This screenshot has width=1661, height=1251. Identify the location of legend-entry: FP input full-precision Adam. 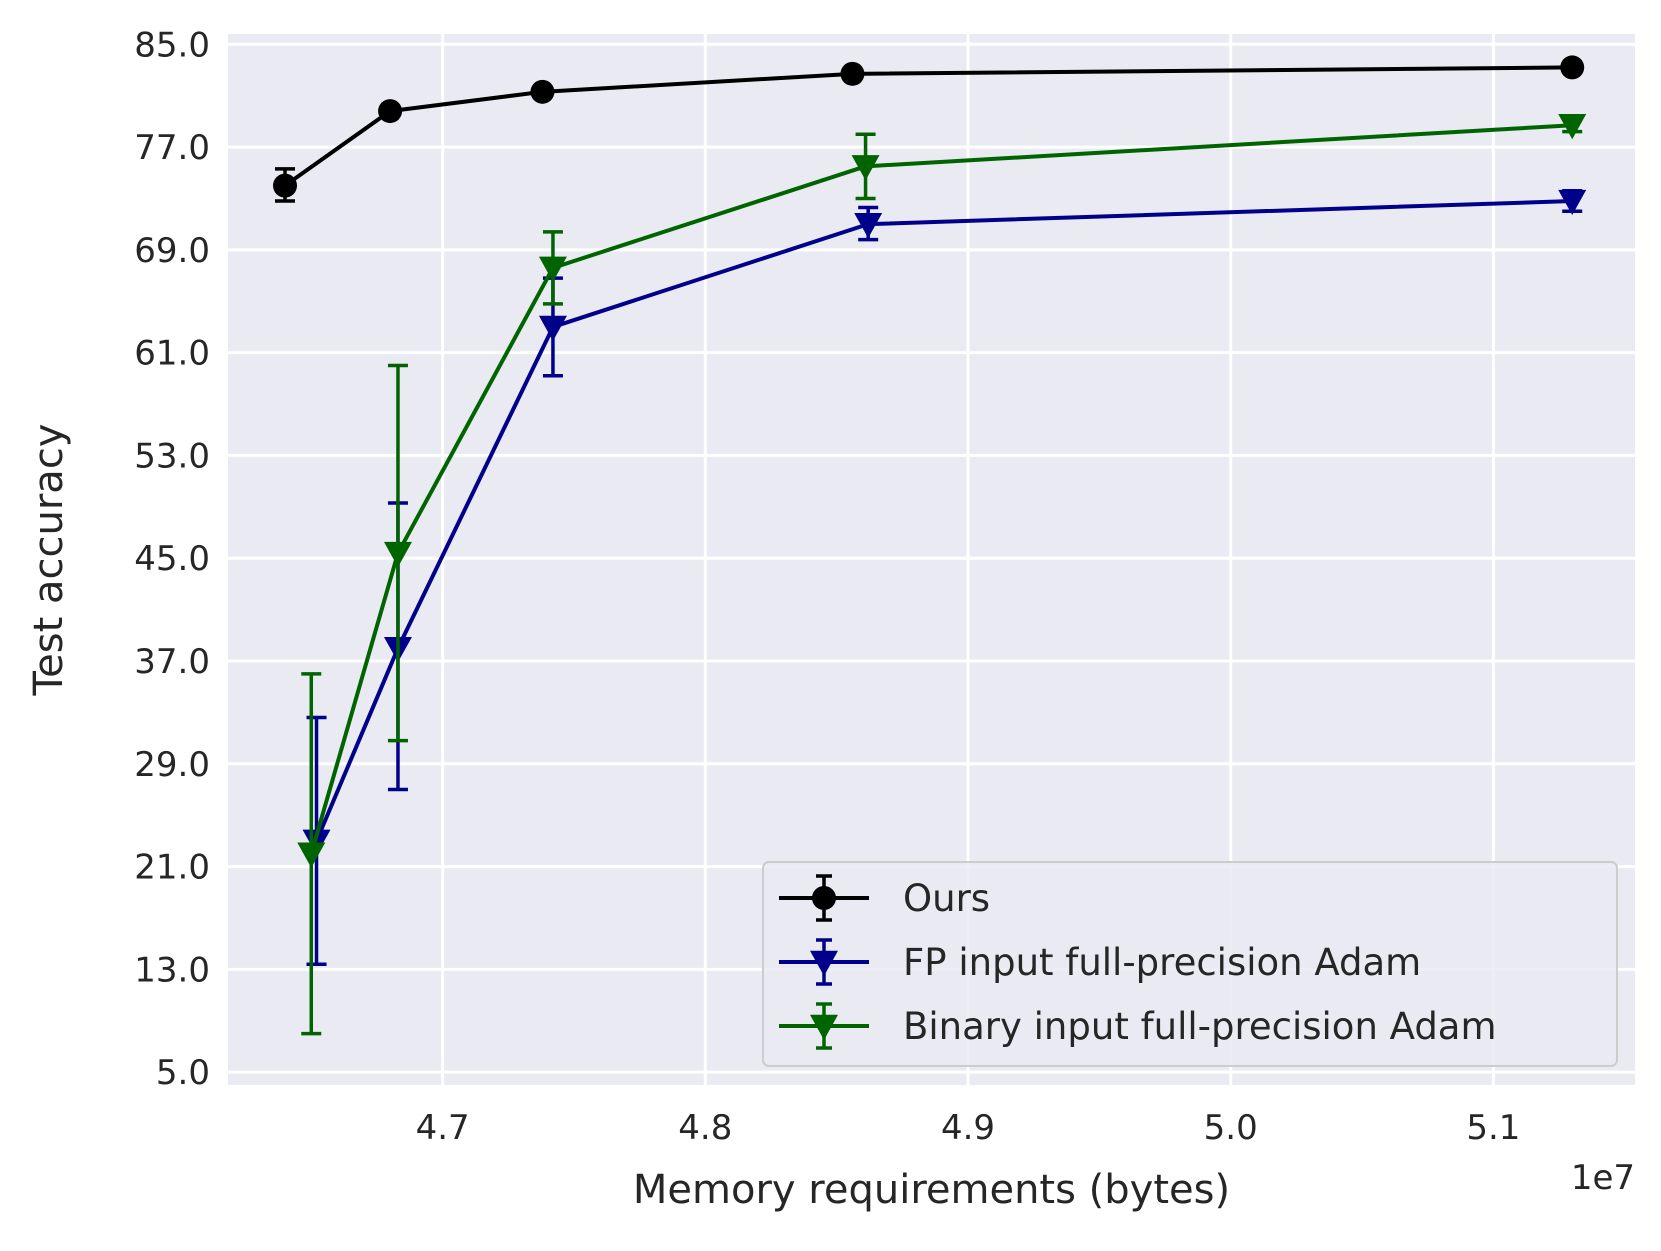
(1100, 962).